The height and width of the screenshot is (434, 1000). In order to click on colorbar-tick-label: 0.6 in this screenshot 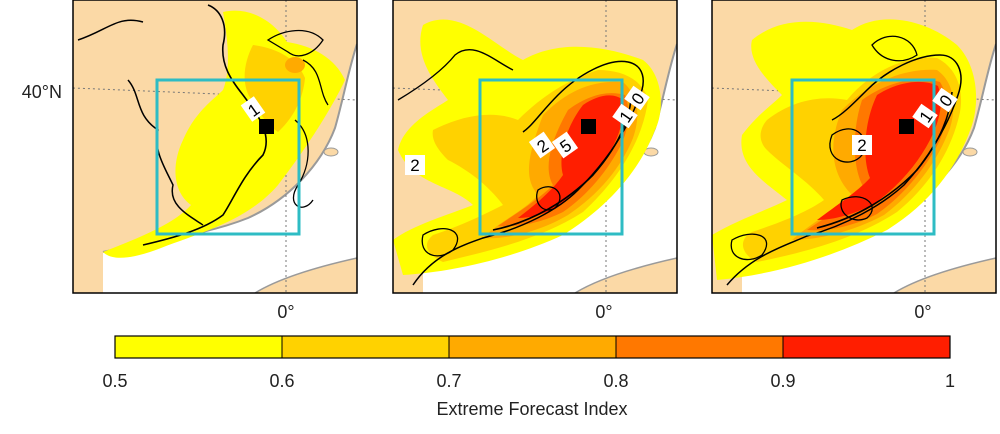, I will do `click(281, 381)`.